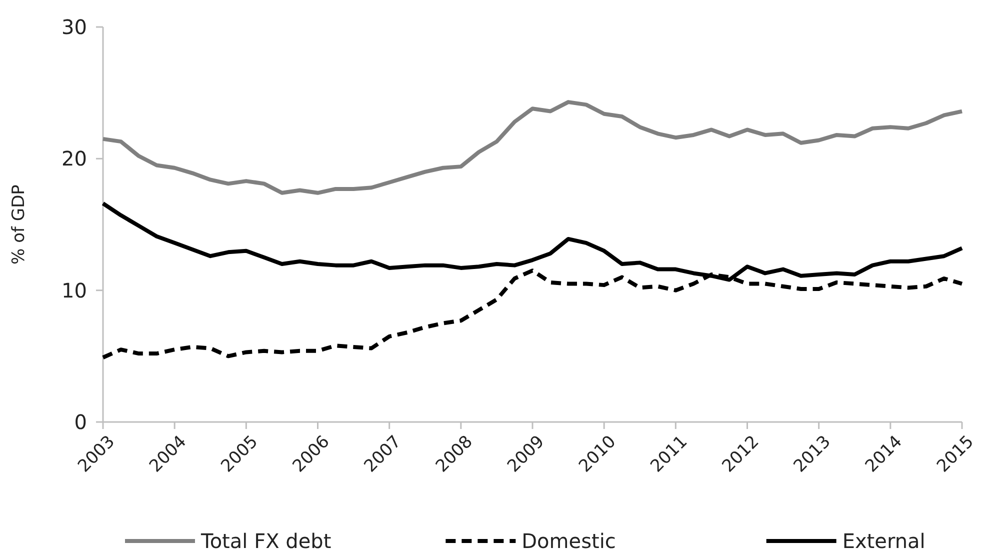 The height and width of the screenshot is (555, 984). Describe the element at coordinates (80, 422) in the screenshot. I see `y-tick-label: 0` at that location.